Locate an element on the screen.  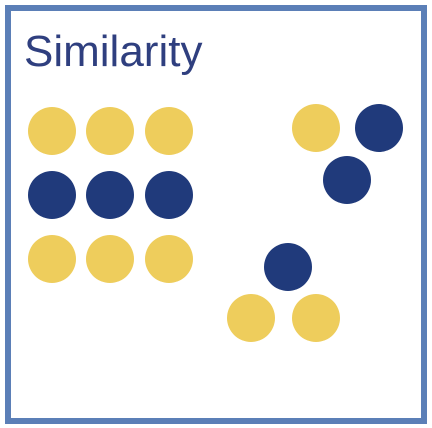
grid-dot-r3-c3 is located at coordinates (169, 259).